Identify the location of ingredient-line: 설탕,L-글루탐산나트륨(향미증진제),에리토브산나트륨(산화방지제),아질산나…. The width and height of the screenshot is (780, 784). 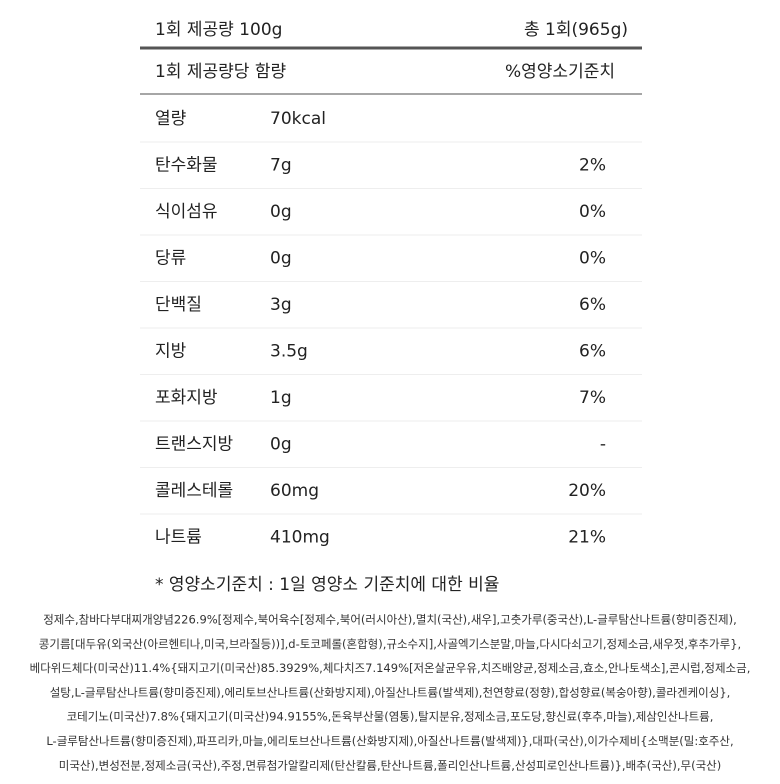
(390, 692).